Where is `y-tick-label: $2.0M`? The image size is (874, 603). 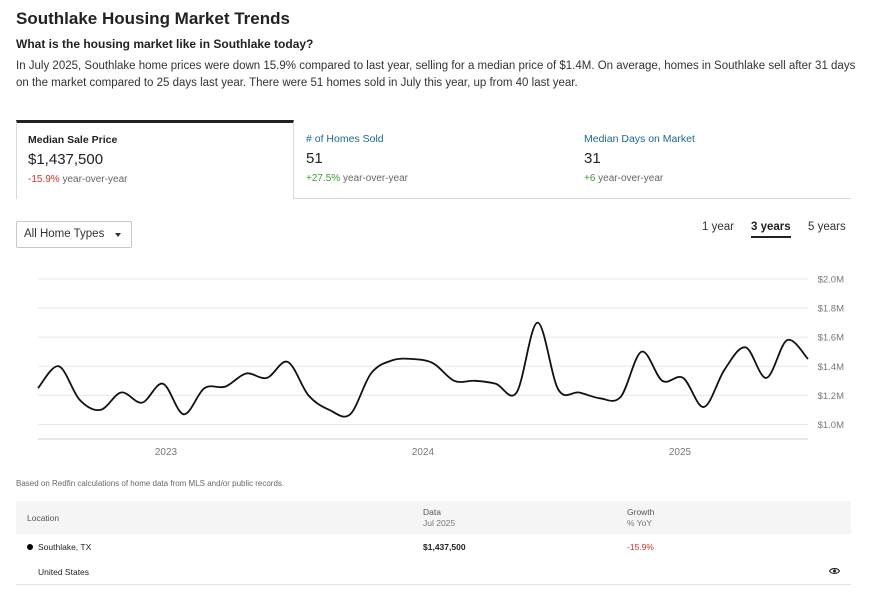 y-tick-label: $2.0M is located at coordinates (831, 280).